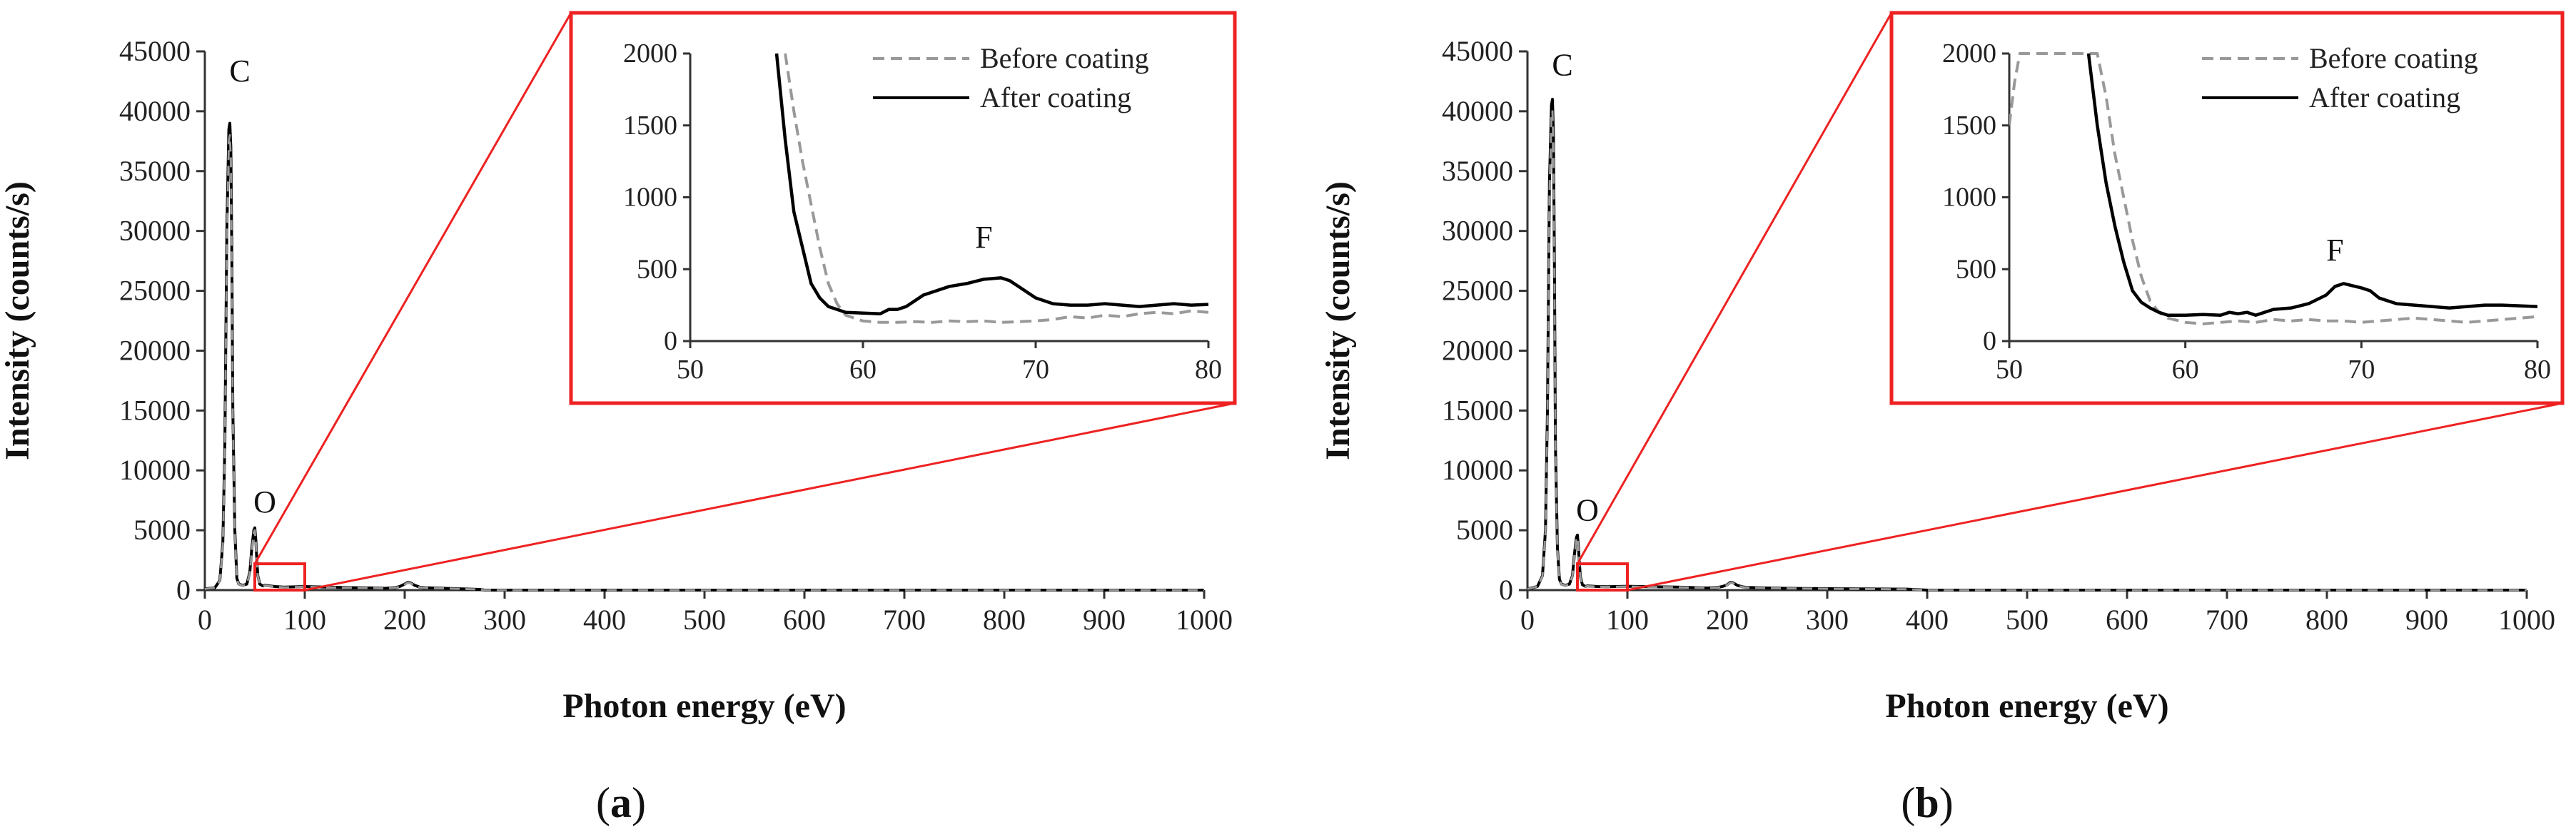  I want to click on panel-label: (b), so click(1927, 802).